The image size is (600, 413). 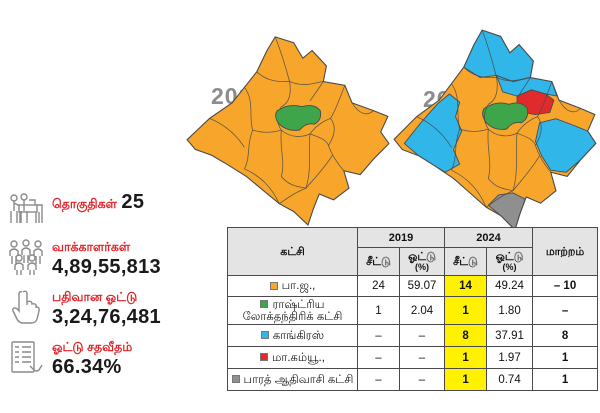 What do you see at coordinates (26, 307) in the screenshot?
I see `voting-hand-icon` at bounding box center [26, 307].